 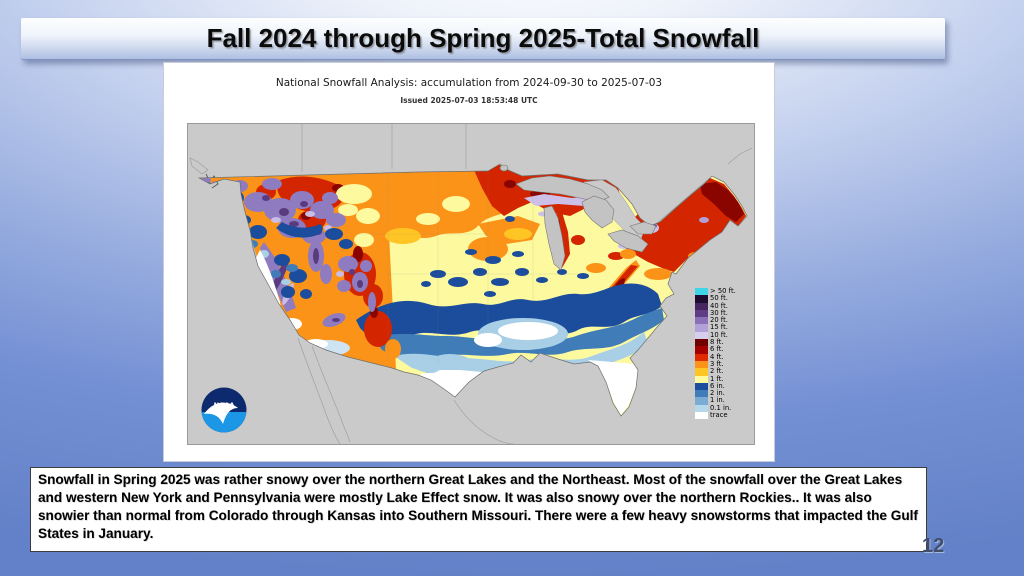 I want to click on legend-row: 6 ft., so click(x=727, y=349).